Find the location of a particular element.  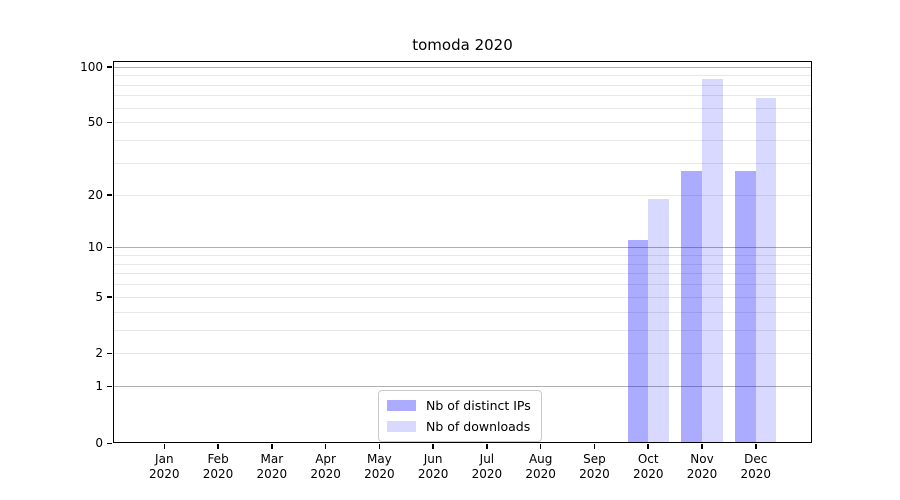

x-tick-label: Jul 2020 is located at coordinates (487, 466).